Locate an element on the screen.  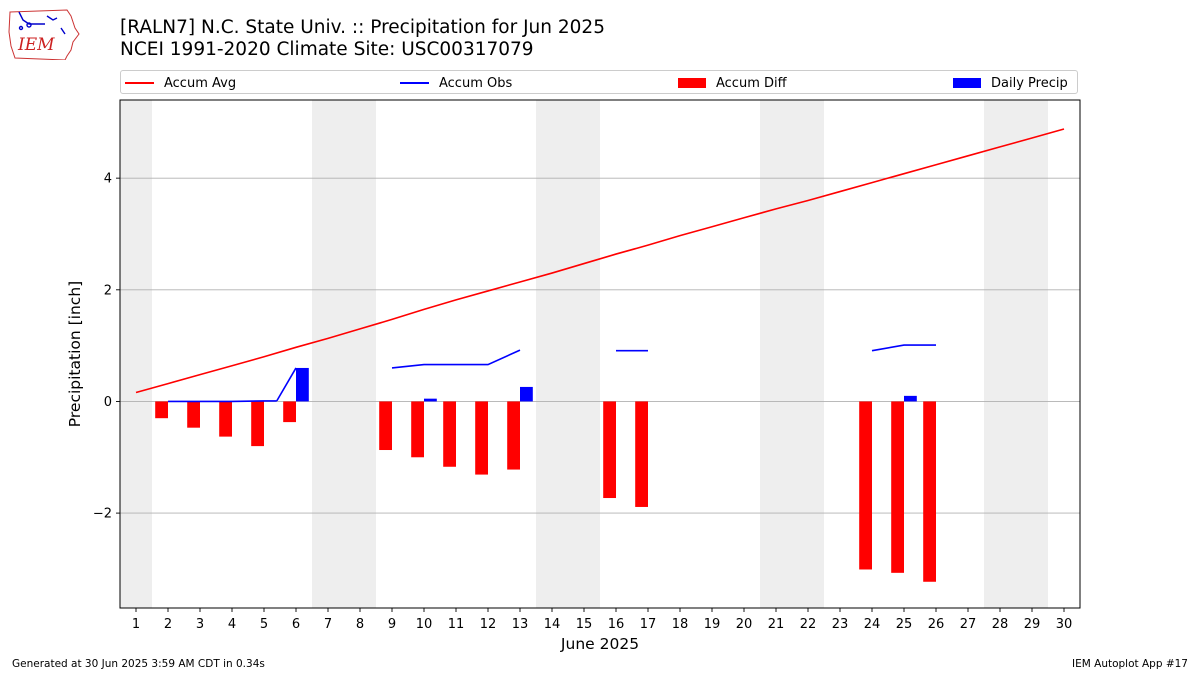
y-tick-label: 2 is located at coordinates (108, 290).